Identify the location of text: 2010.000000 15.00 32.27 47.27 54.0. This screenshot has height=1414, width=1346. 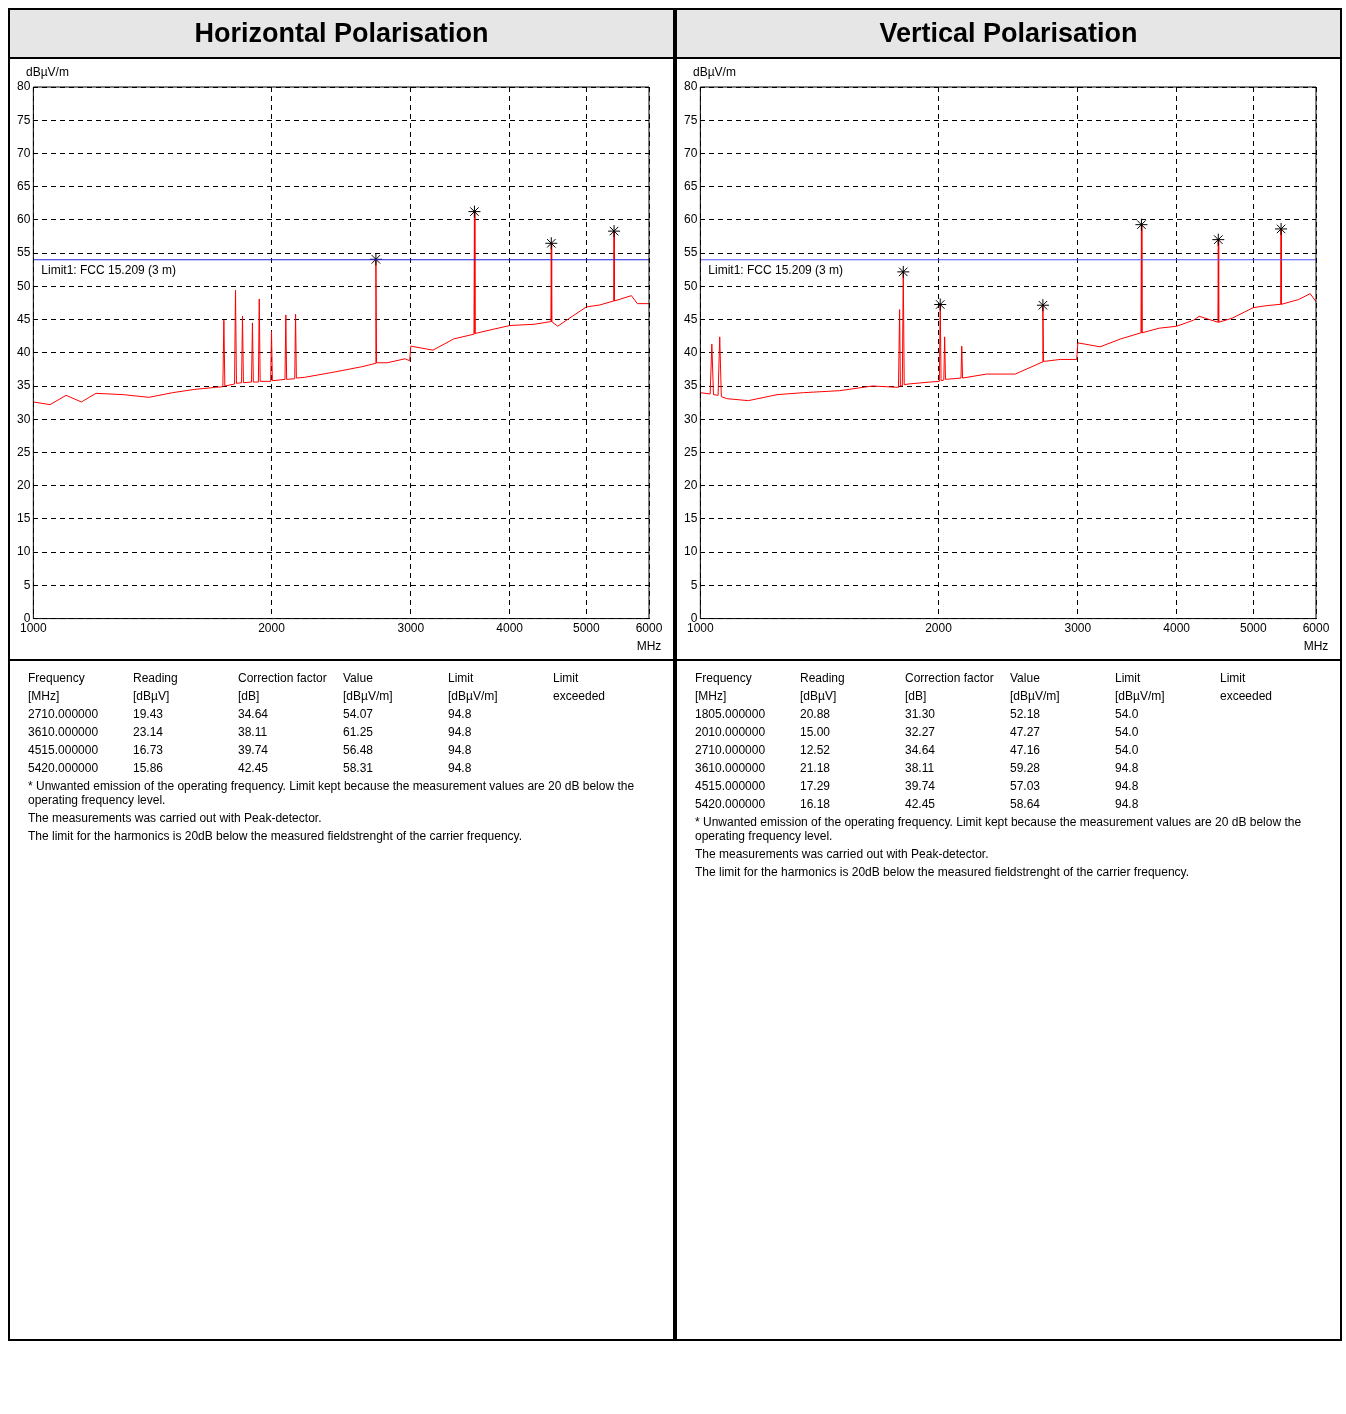
(917, 732).